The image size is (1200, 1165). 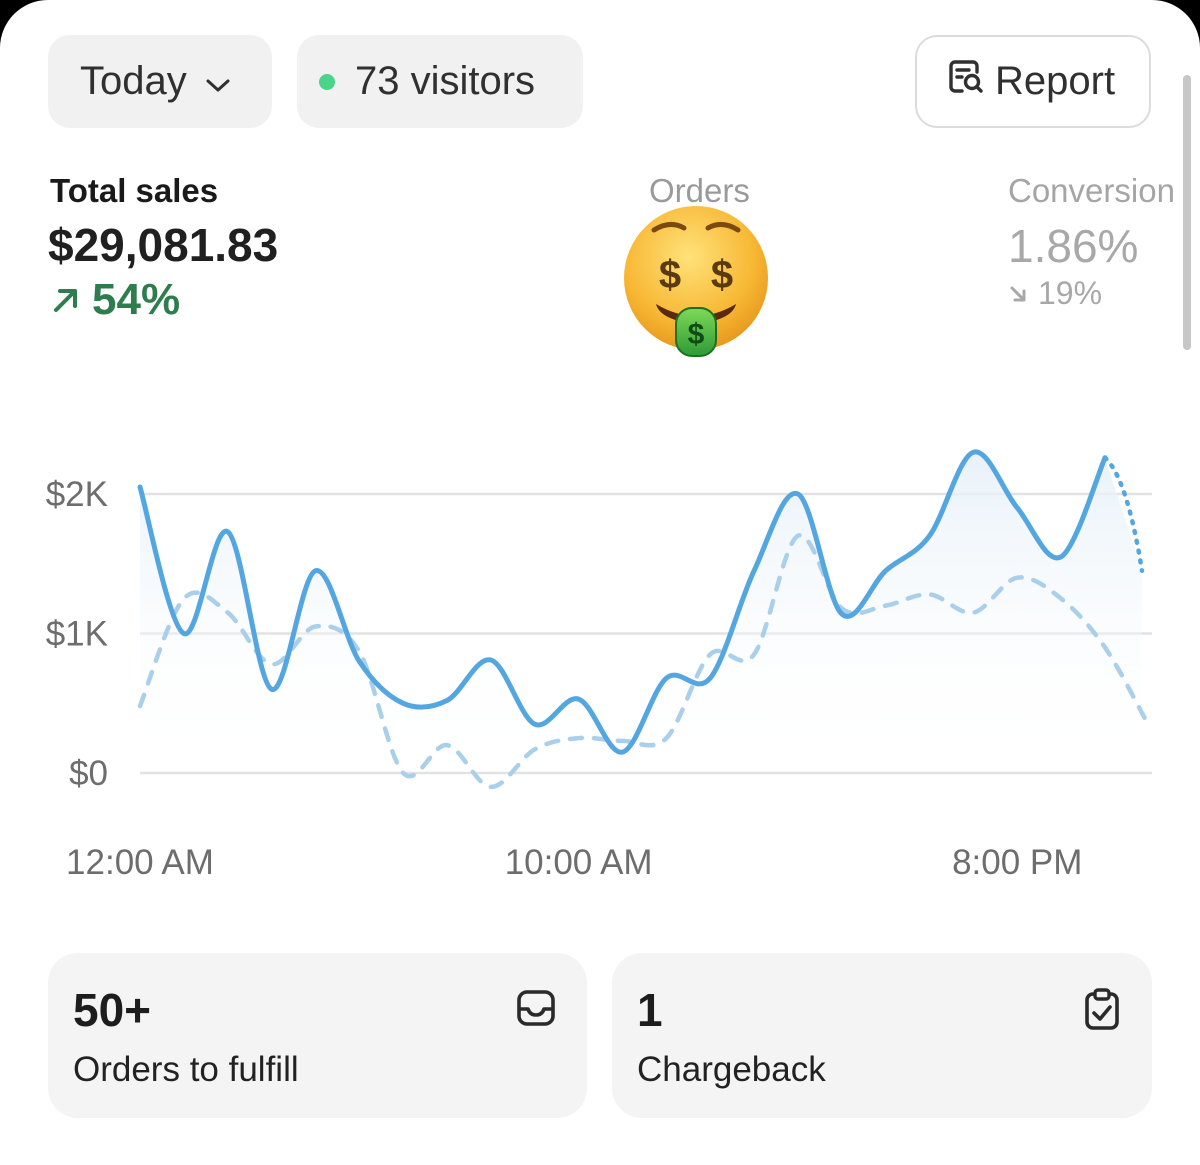 I want to click on report-search-icon, so click(x=966, y=82).